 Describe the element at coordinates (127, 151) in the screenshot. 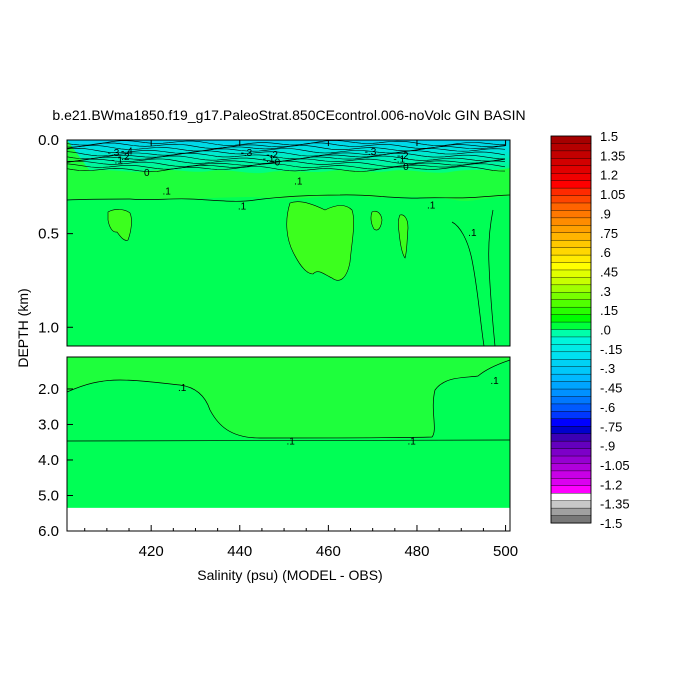

I see `contour-label: -.4` at that location.